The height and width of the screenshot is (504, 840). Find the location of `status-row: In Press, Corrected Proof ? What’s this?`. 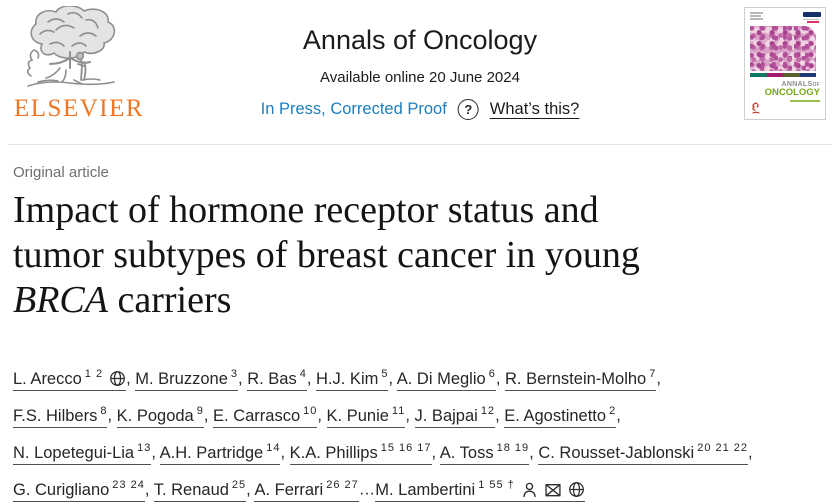

status-row: In Press, Corrected Proof ? What’s this? is located at coordinates (420, 109).